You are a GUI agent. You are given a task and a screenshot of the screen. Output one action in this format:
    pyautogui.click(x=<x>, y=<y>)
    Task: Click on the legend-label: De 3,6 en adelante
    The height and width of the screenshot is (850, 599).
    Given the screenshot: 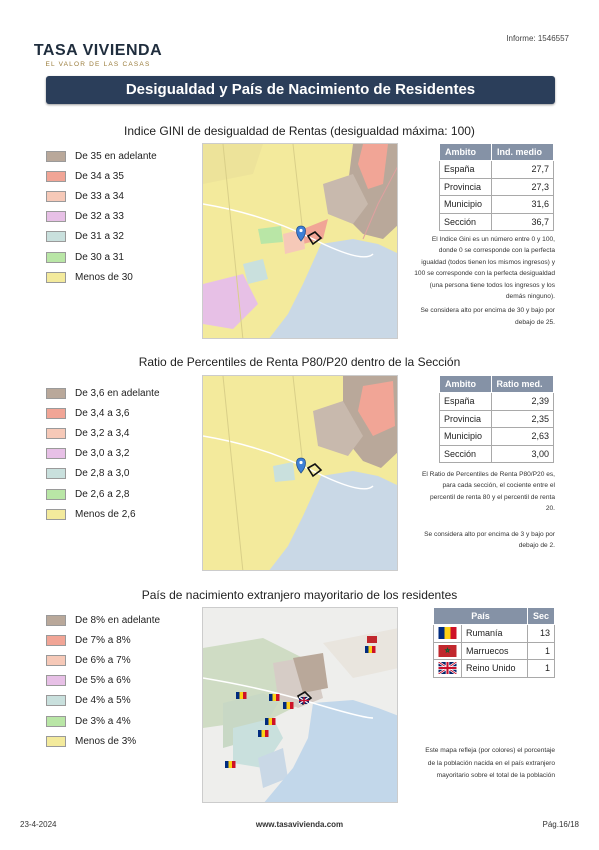 What is the action you would take?
    pyautogui.click(x=117, y=393)
    